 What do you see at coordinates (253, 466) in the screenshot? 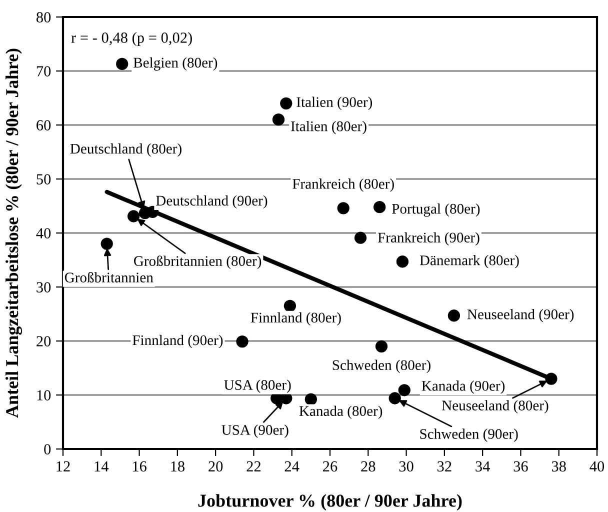
I see `x-tick-label: 22` at bounding box center [253, 466].